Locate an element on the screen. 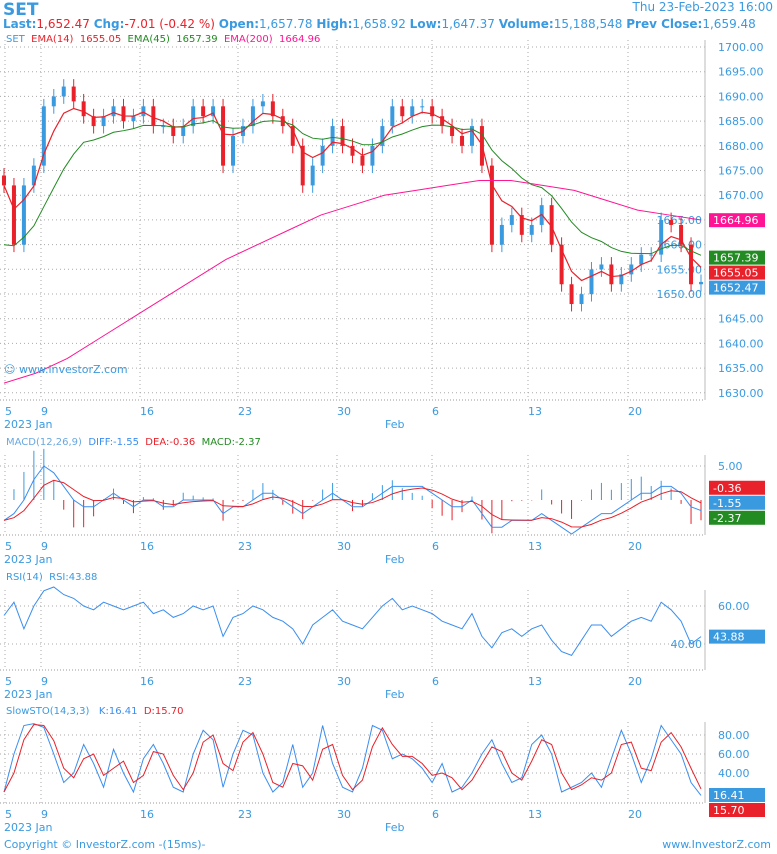 Image resolution: width=777 pixels, height=854 pixels. volume-label: Volume: is located at coordinates (526, 24).